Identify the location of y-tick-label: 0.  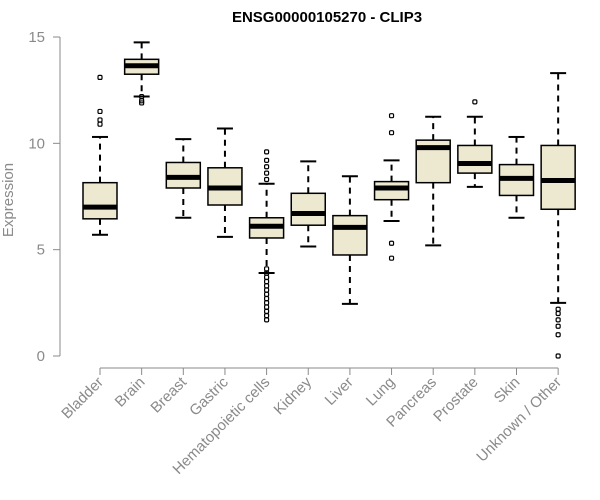
(41, 356).